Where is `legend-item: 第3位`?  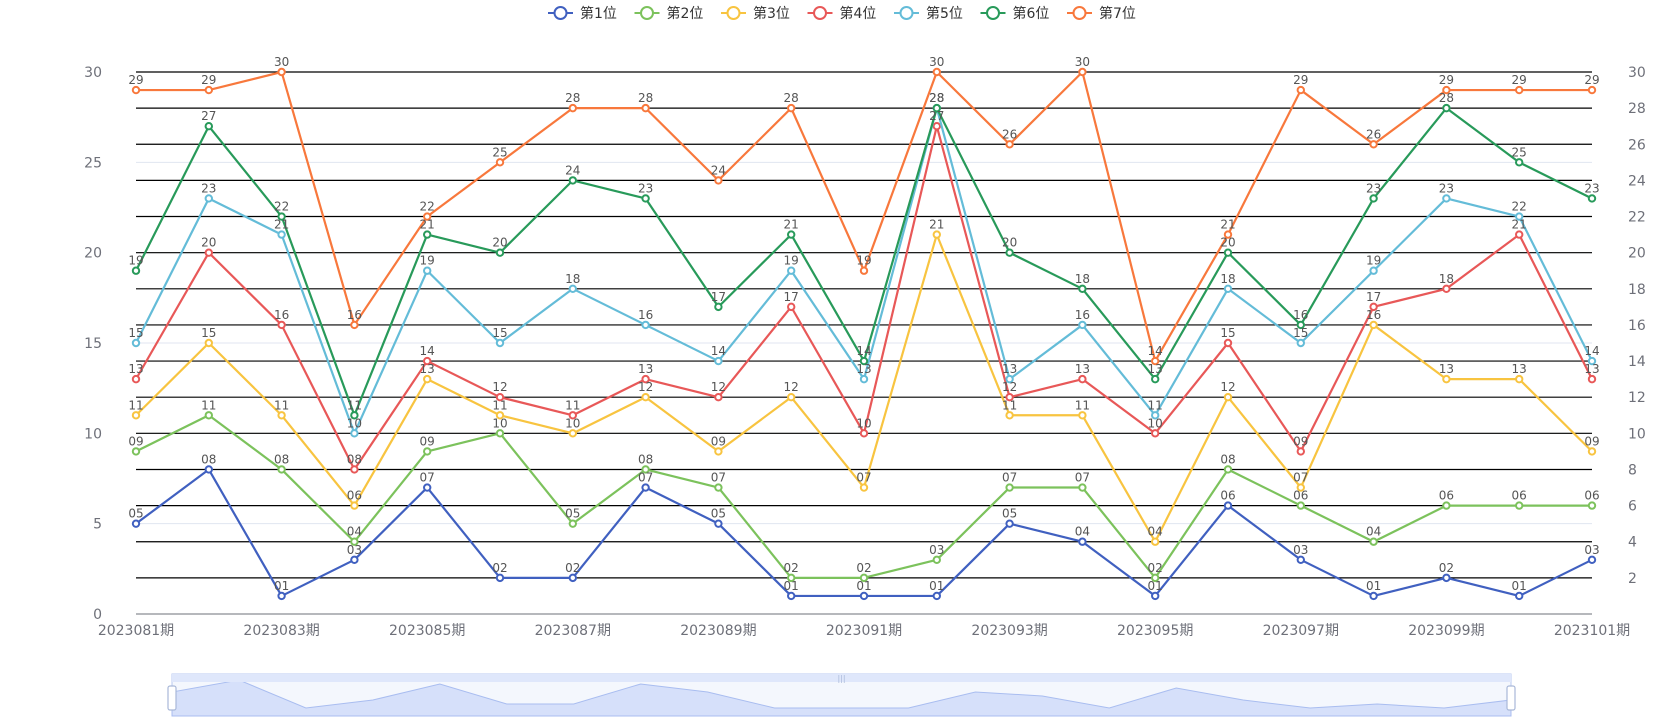 legend-item: 第3位 is located at coordinates (755, 13).